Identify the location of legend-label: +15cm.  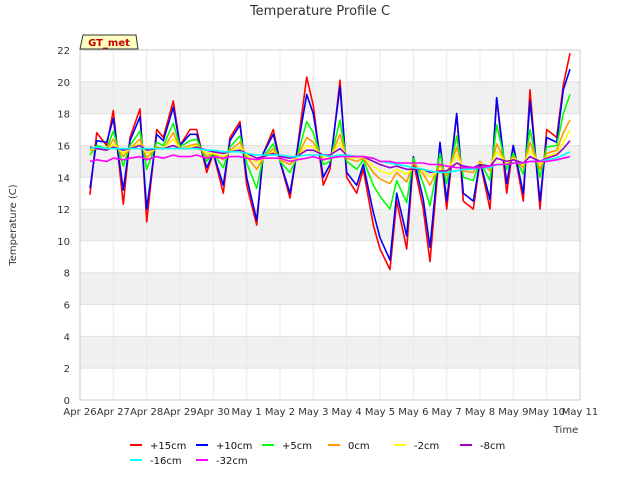
(168, 446).